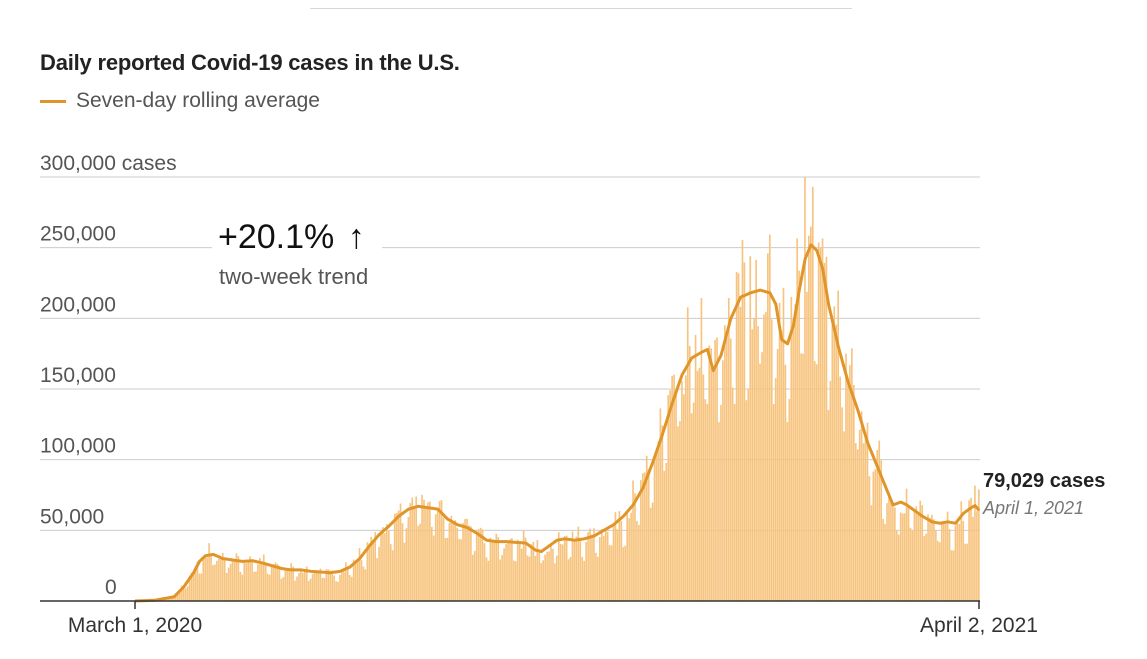 This screenshot has width=1147, height=659. Describe the element at coordinates (297, 258) in the screenshot. I see `trend-background` at that location.